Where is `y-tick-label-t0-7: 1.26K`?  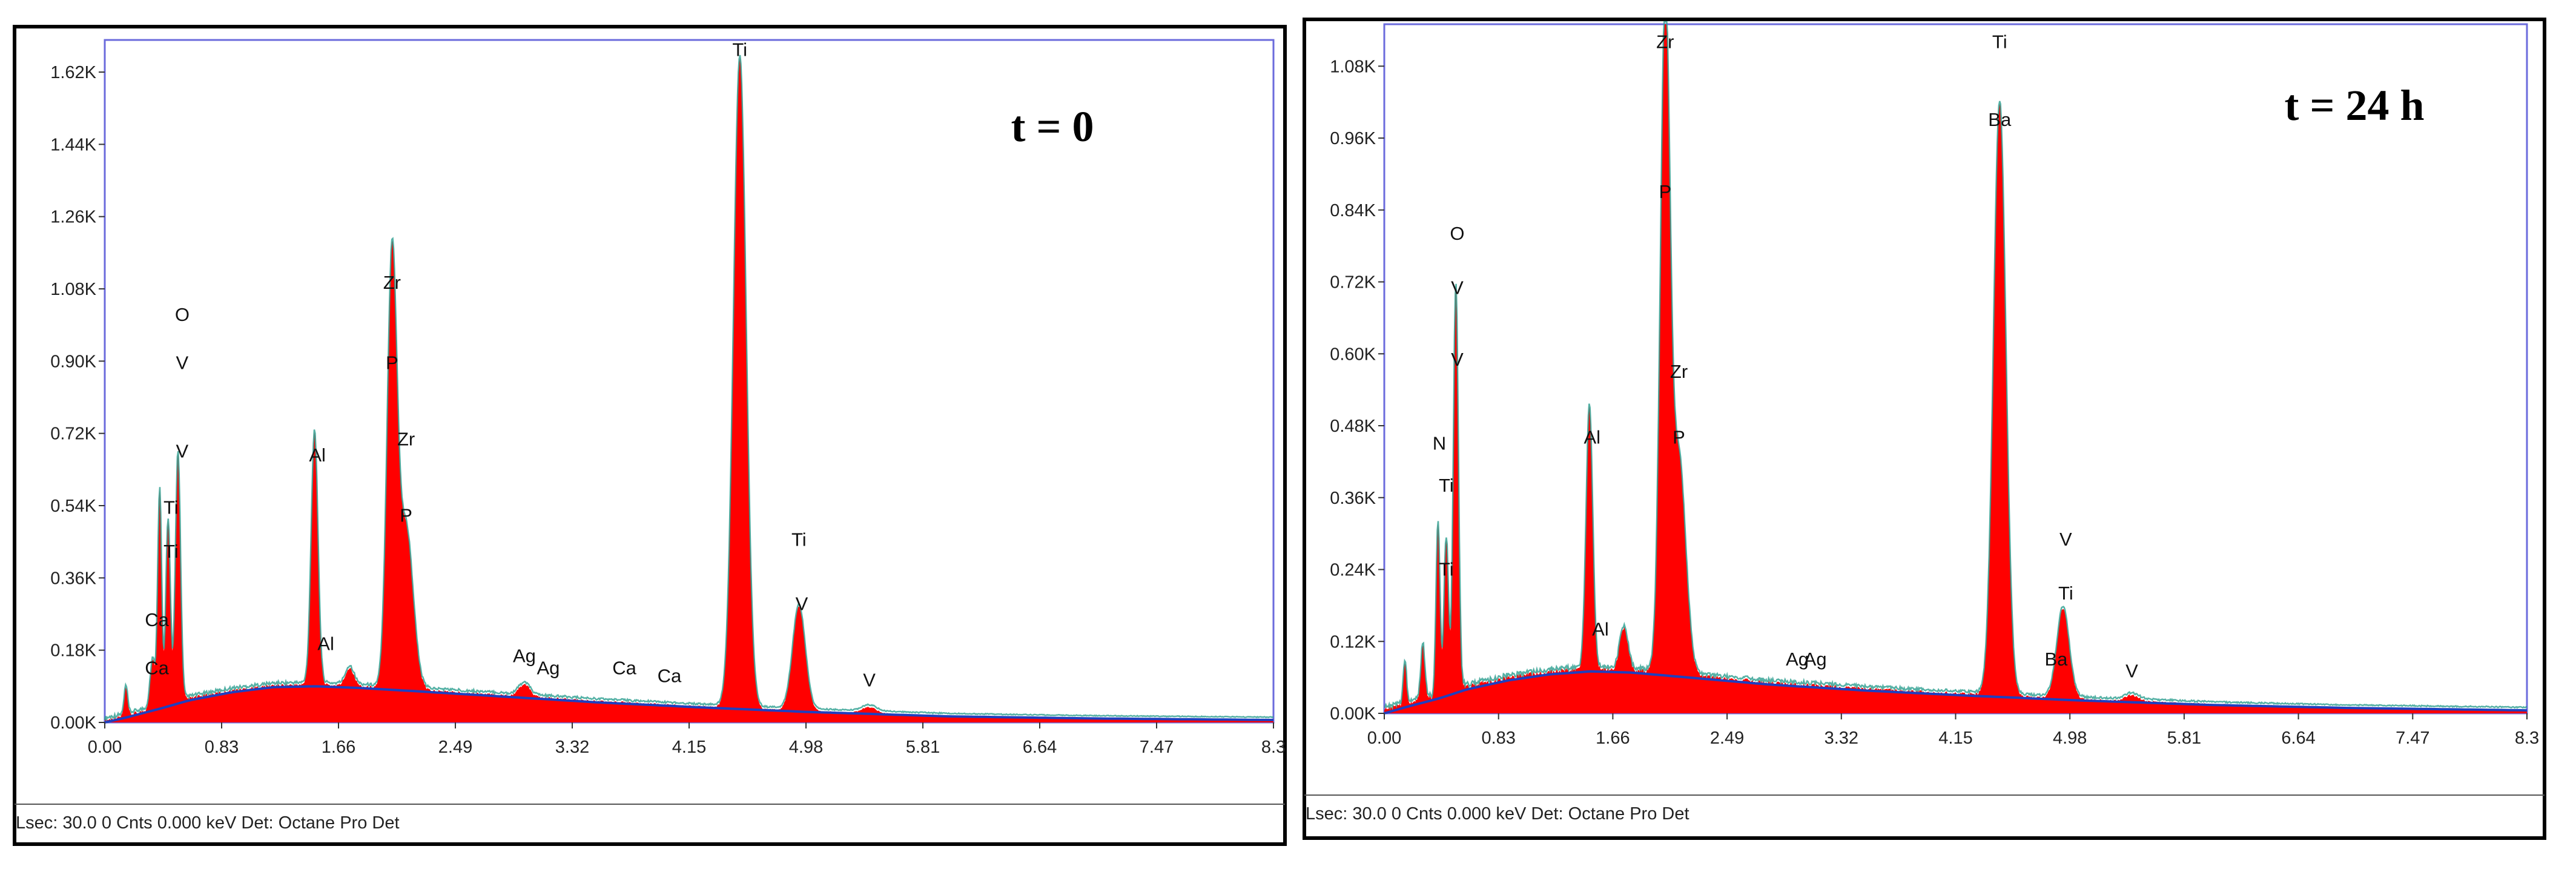 y-tick-label-t0-7: 1.26K is located at coordinates (73, 217).